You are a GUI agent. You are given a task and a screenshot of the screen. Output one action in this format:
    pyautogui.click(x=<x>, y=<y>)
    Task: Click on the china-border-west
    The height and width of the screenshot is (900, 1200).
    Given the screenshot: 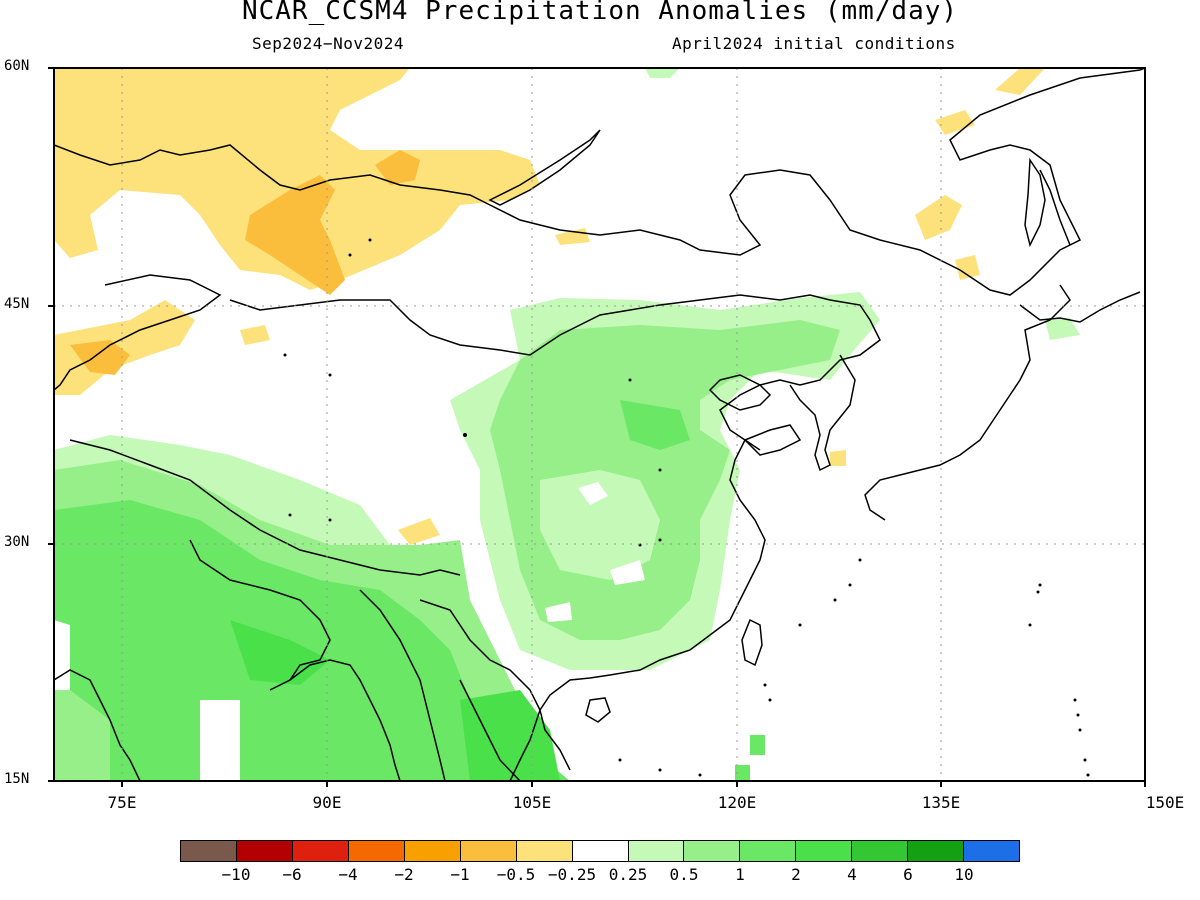 What is the action you would take?
    pyautogui.click(x=555, y=372)
    